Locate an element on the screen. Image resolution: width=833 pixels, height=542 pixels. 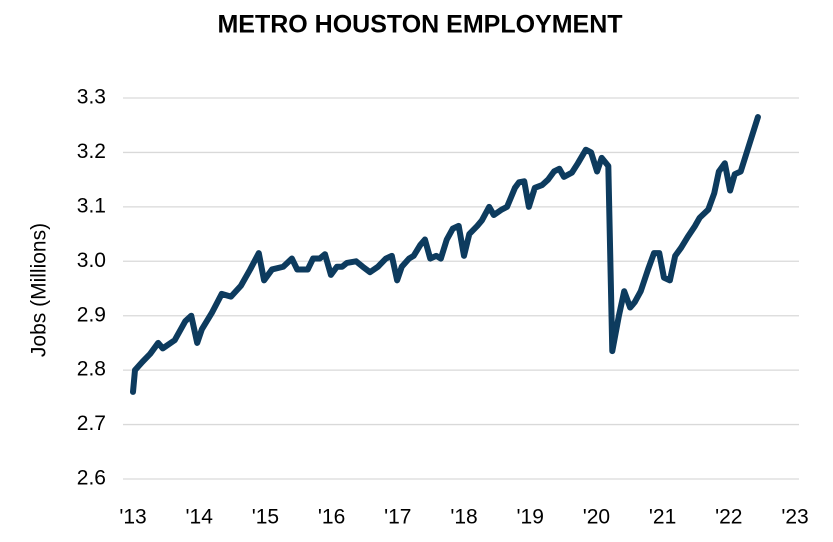
x-tick-label: '19 is located at coordinates (530, 517).